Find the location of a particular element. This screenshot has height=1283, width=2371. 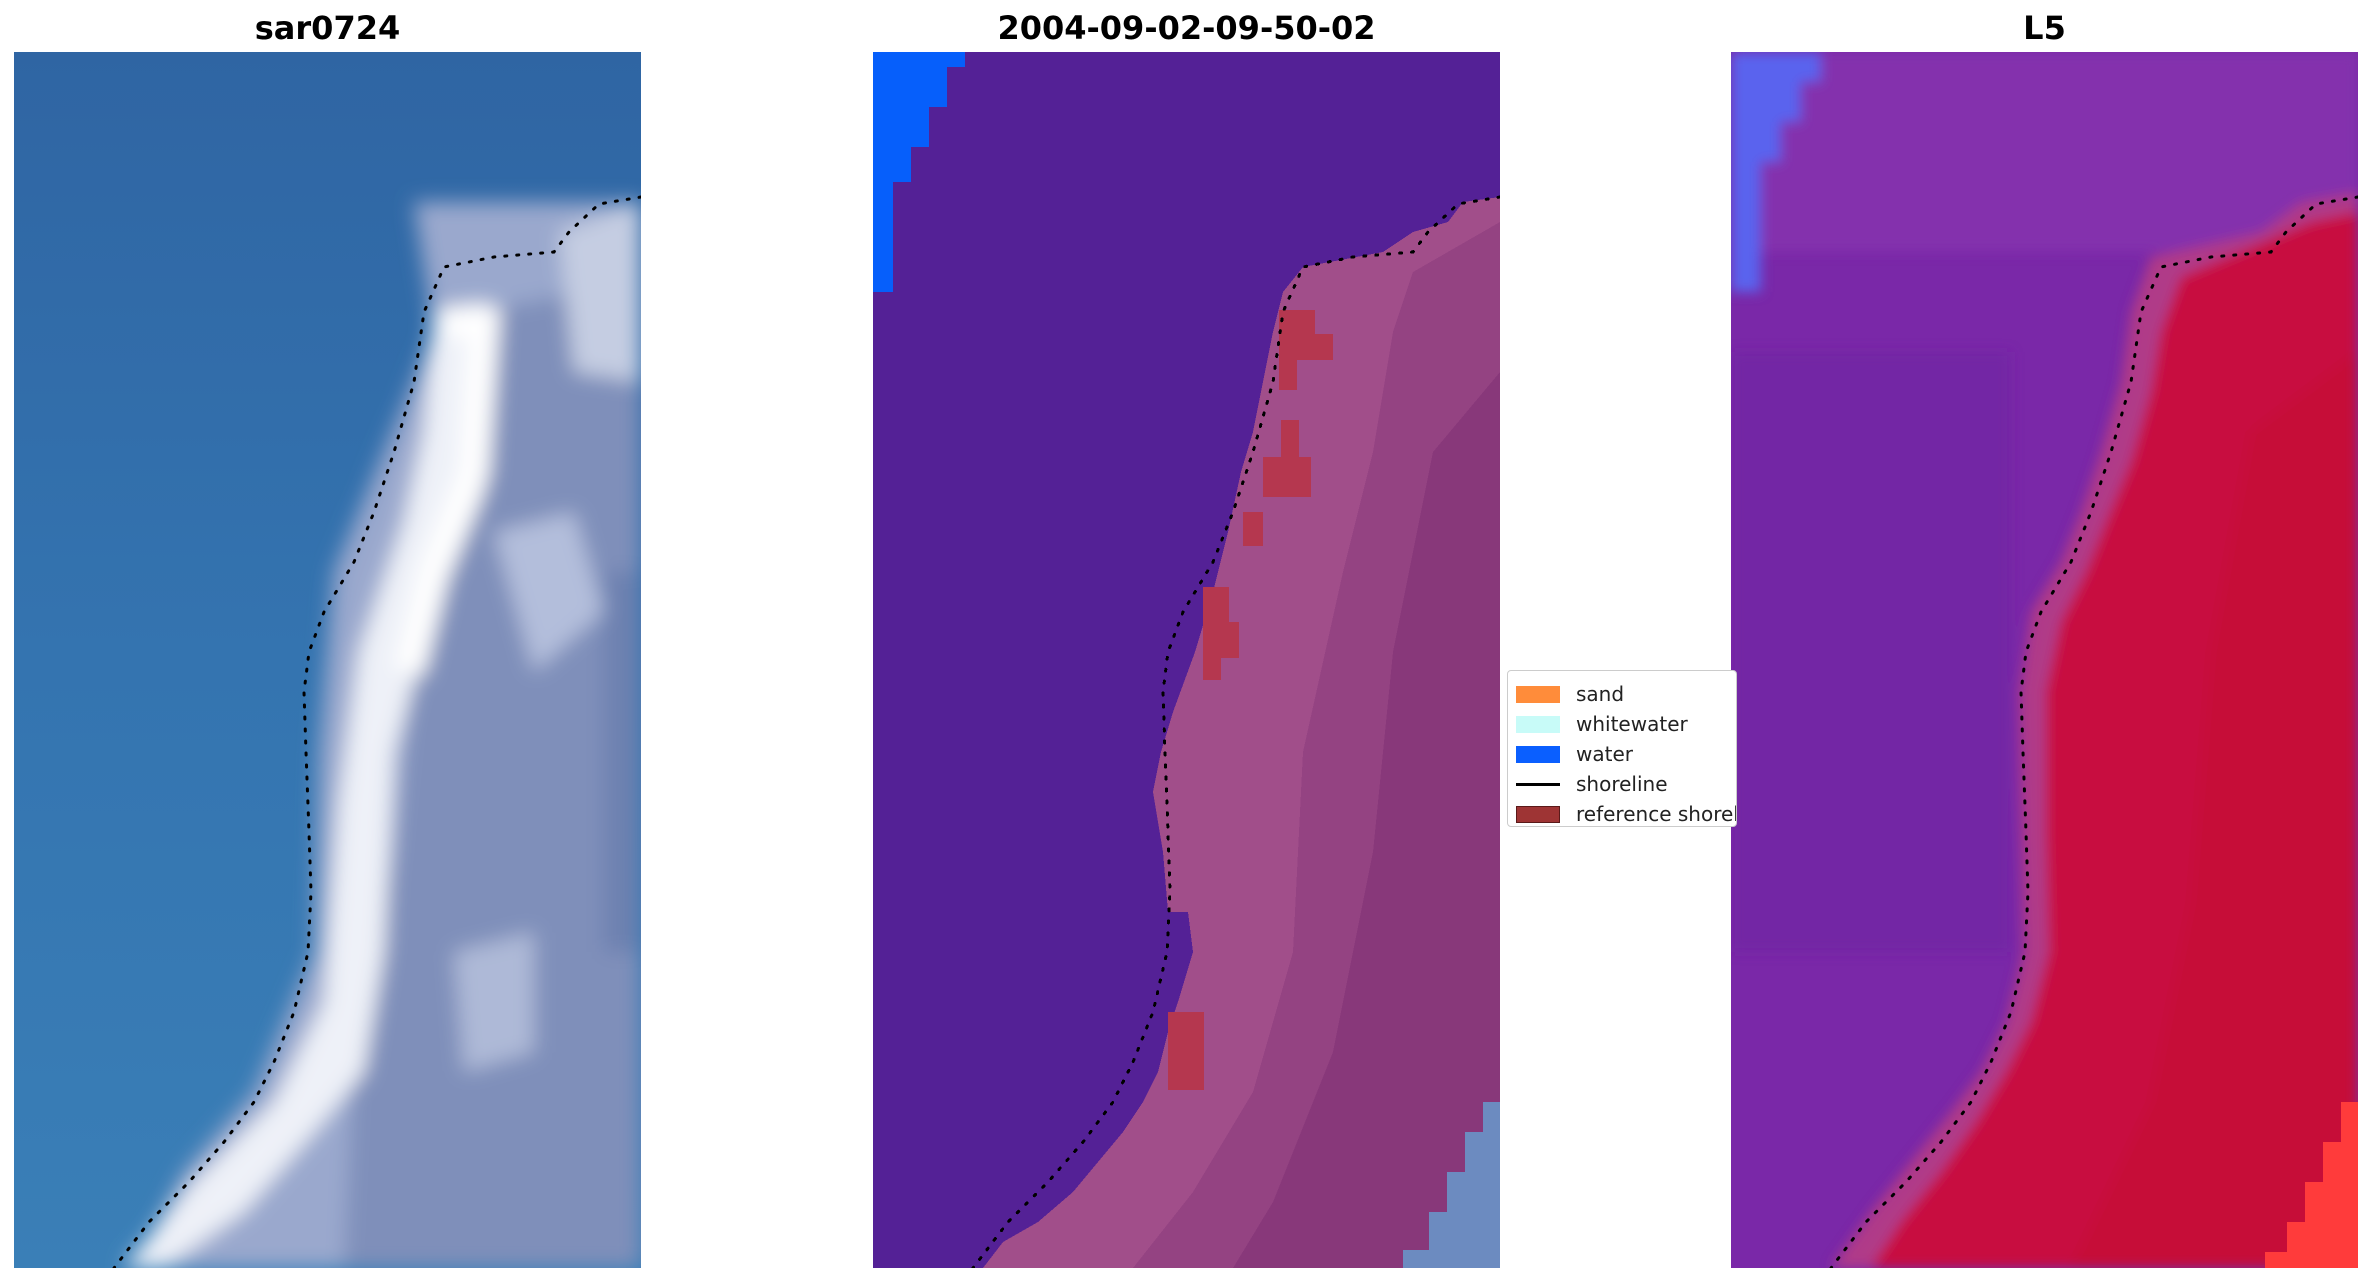

legend-label: whitewater is located at coordinates (1632, 724).